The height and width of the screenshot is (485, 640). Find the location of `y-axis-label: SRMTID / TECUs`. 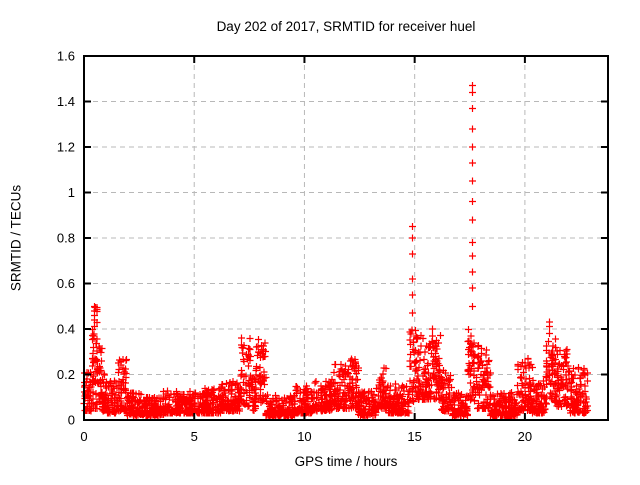

y-axis-label: SRMTID / TECUs is located at coordinates (16, 238).